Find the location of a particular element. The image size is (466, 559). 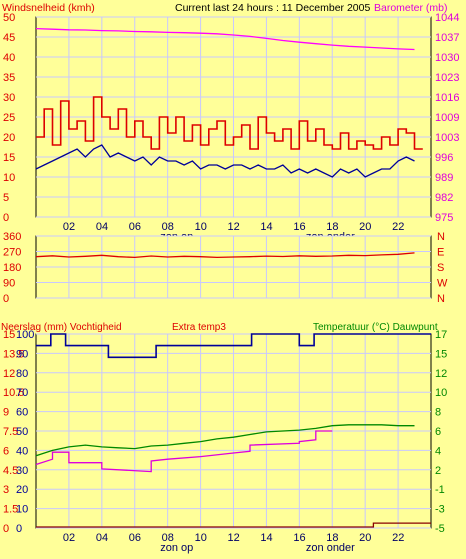

header-right: Barometer (mb) is located at coordinates (411, 8).